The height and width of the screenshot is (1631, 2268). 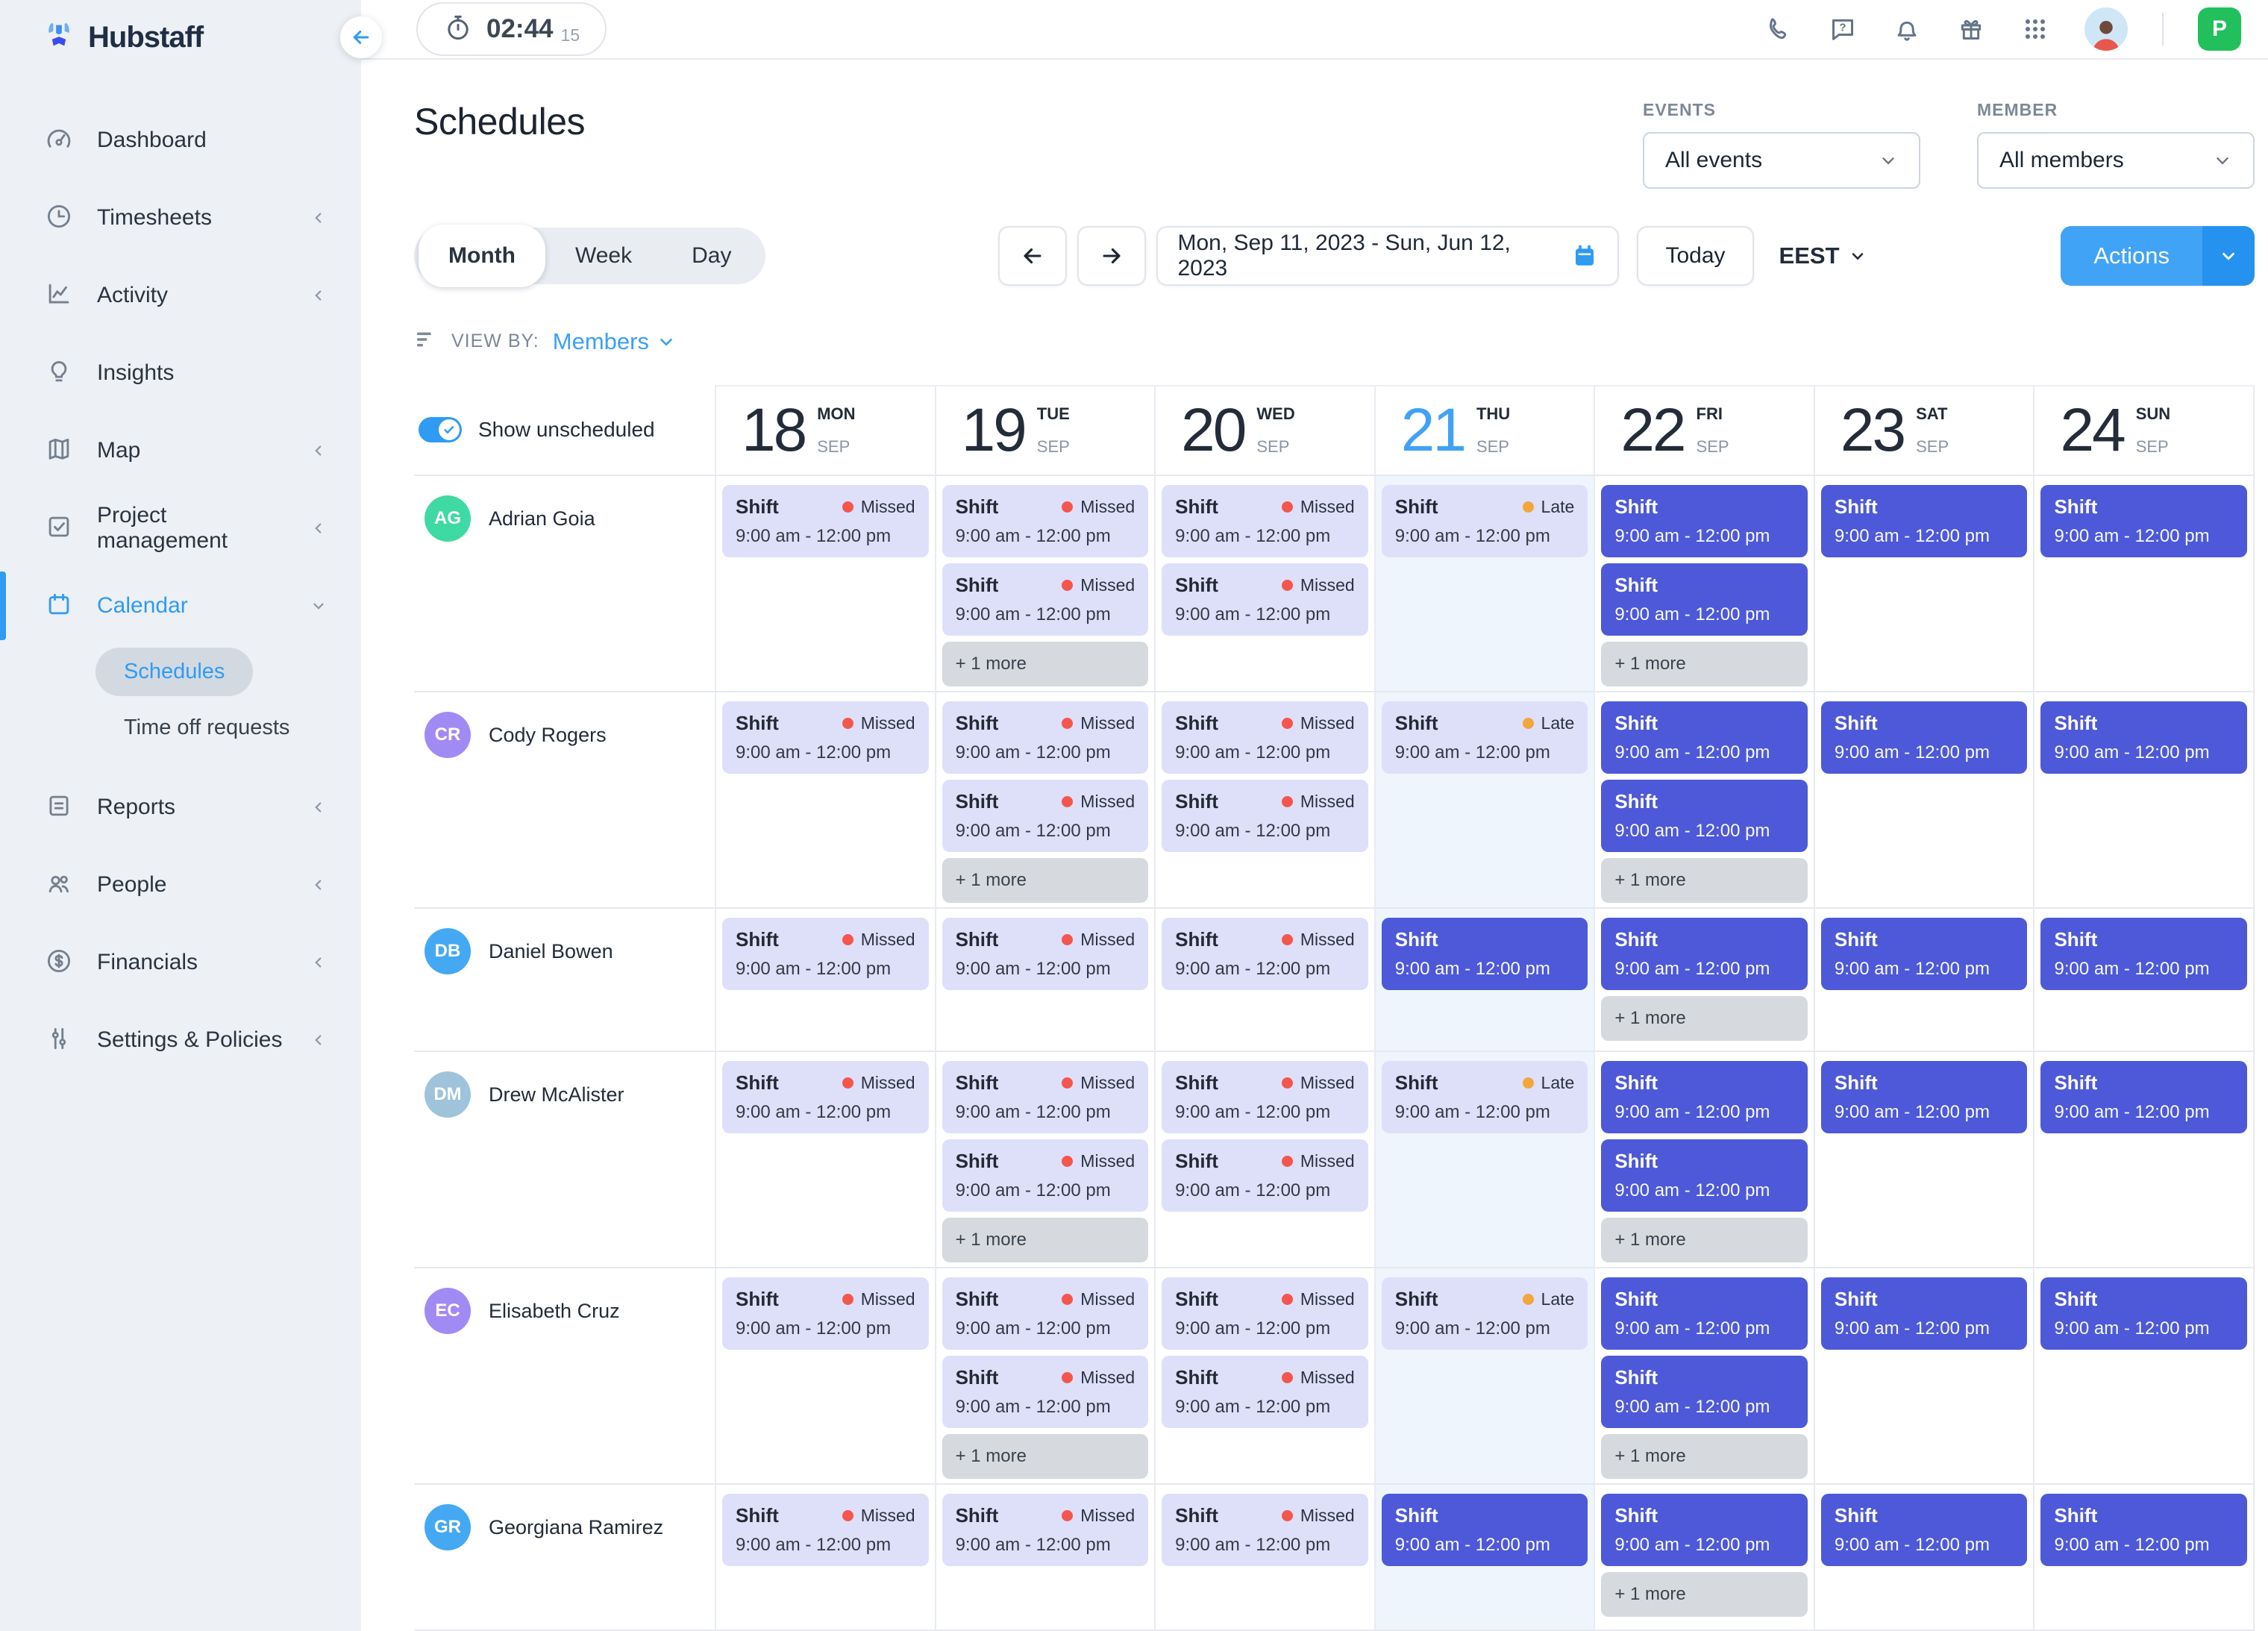 What do you see at coordinates (564, 509) in the screenshot?
I see `member-info: AG Adrian Goia` at bounding box center [564, 509].